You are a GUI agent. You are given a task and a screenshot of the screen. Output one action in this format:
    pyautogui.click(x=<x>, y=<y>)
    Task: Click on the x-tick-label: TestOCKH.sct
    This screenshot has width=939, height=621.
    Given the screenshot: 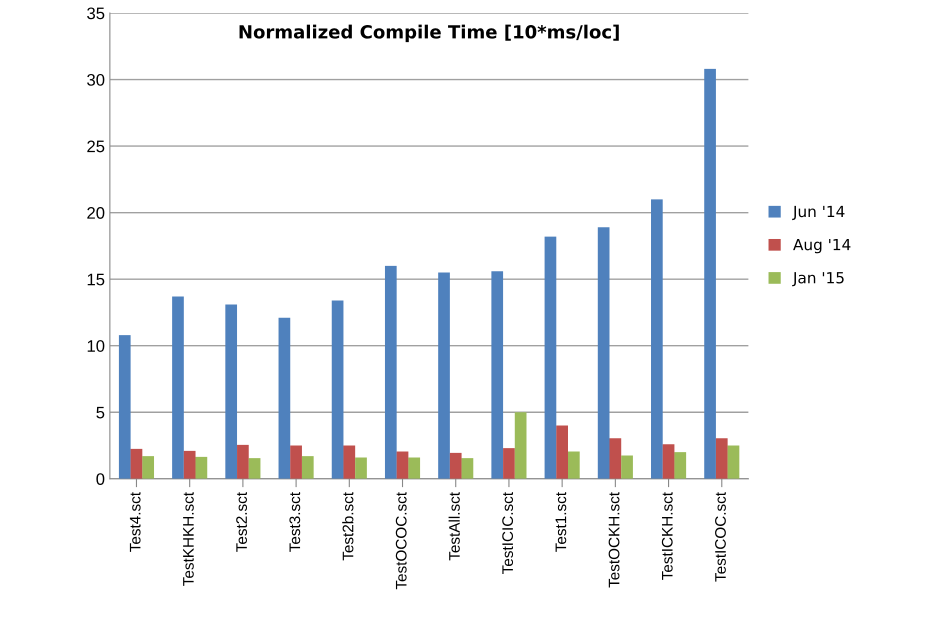 What is the action you would take?
    pyautogui.click(x=614, y=540)
    